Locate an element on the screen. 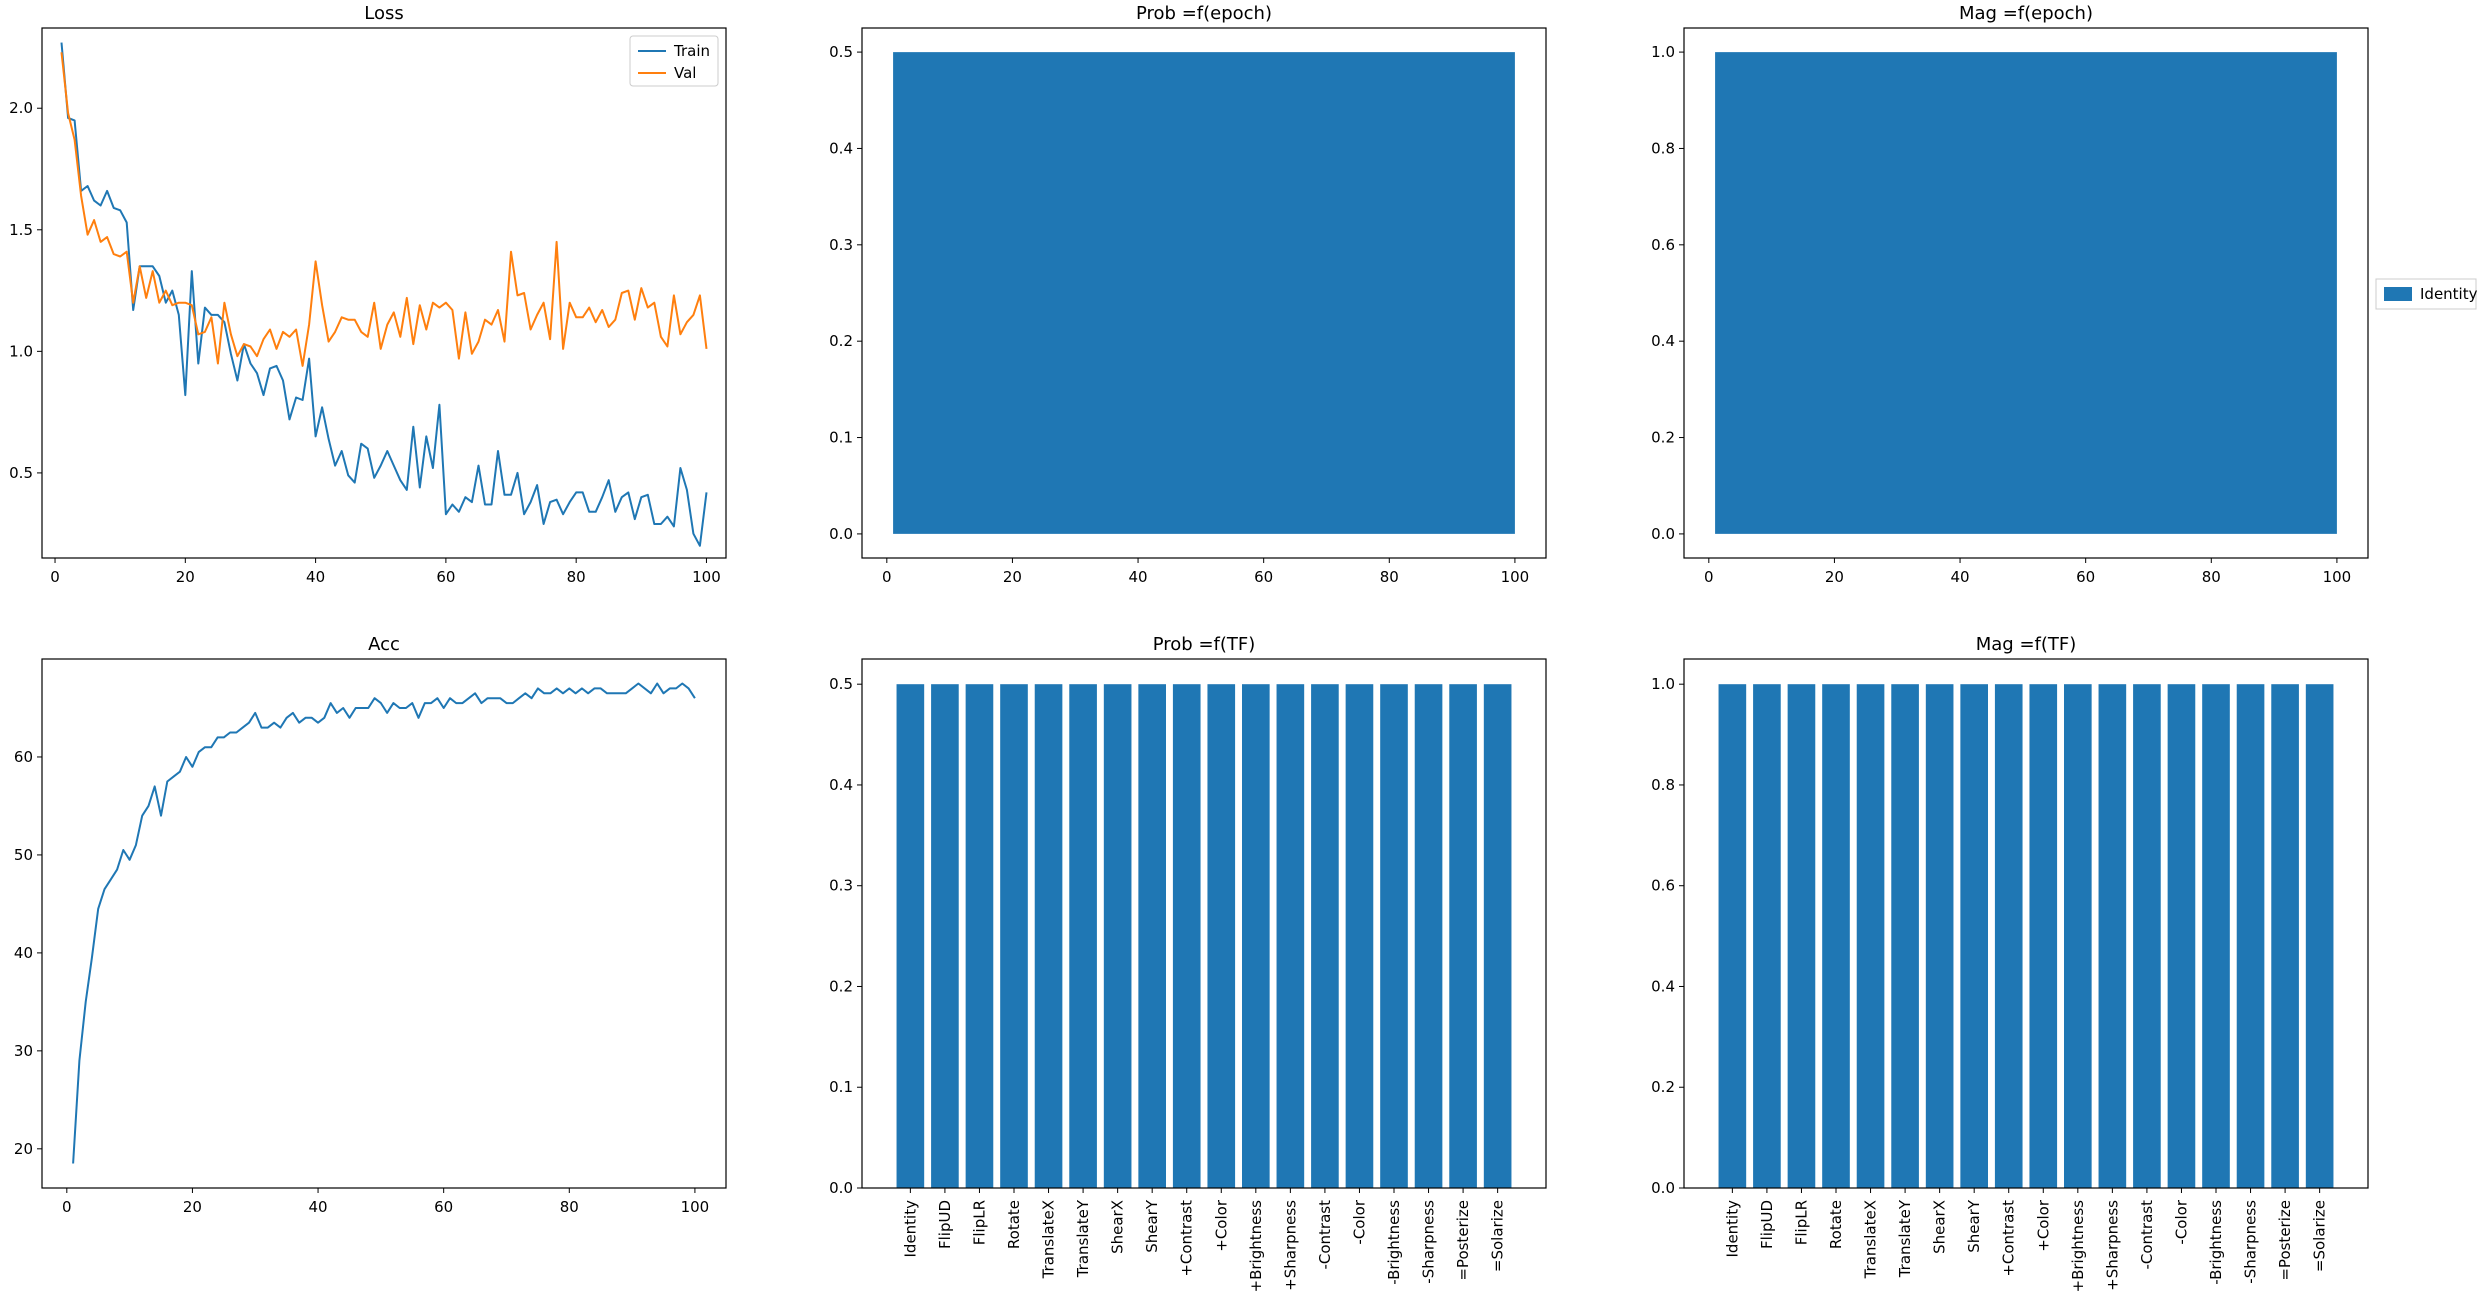 The height and width of the screenshot is (1292, 2486). chart-title-prob_tf: Prob =f(TF) is located at coordinates (1204, 644).